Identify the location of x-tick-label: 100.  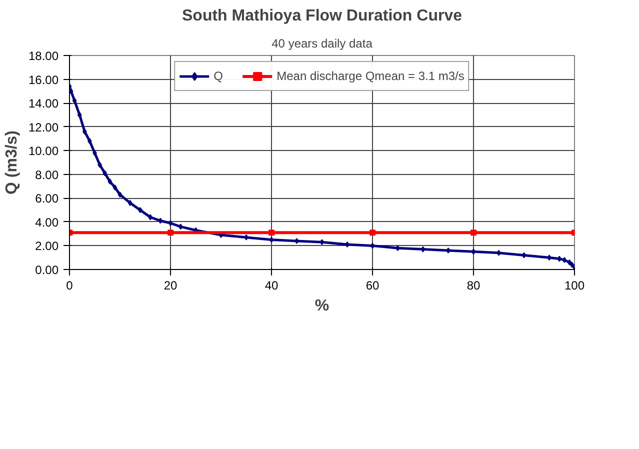
(574, 285).